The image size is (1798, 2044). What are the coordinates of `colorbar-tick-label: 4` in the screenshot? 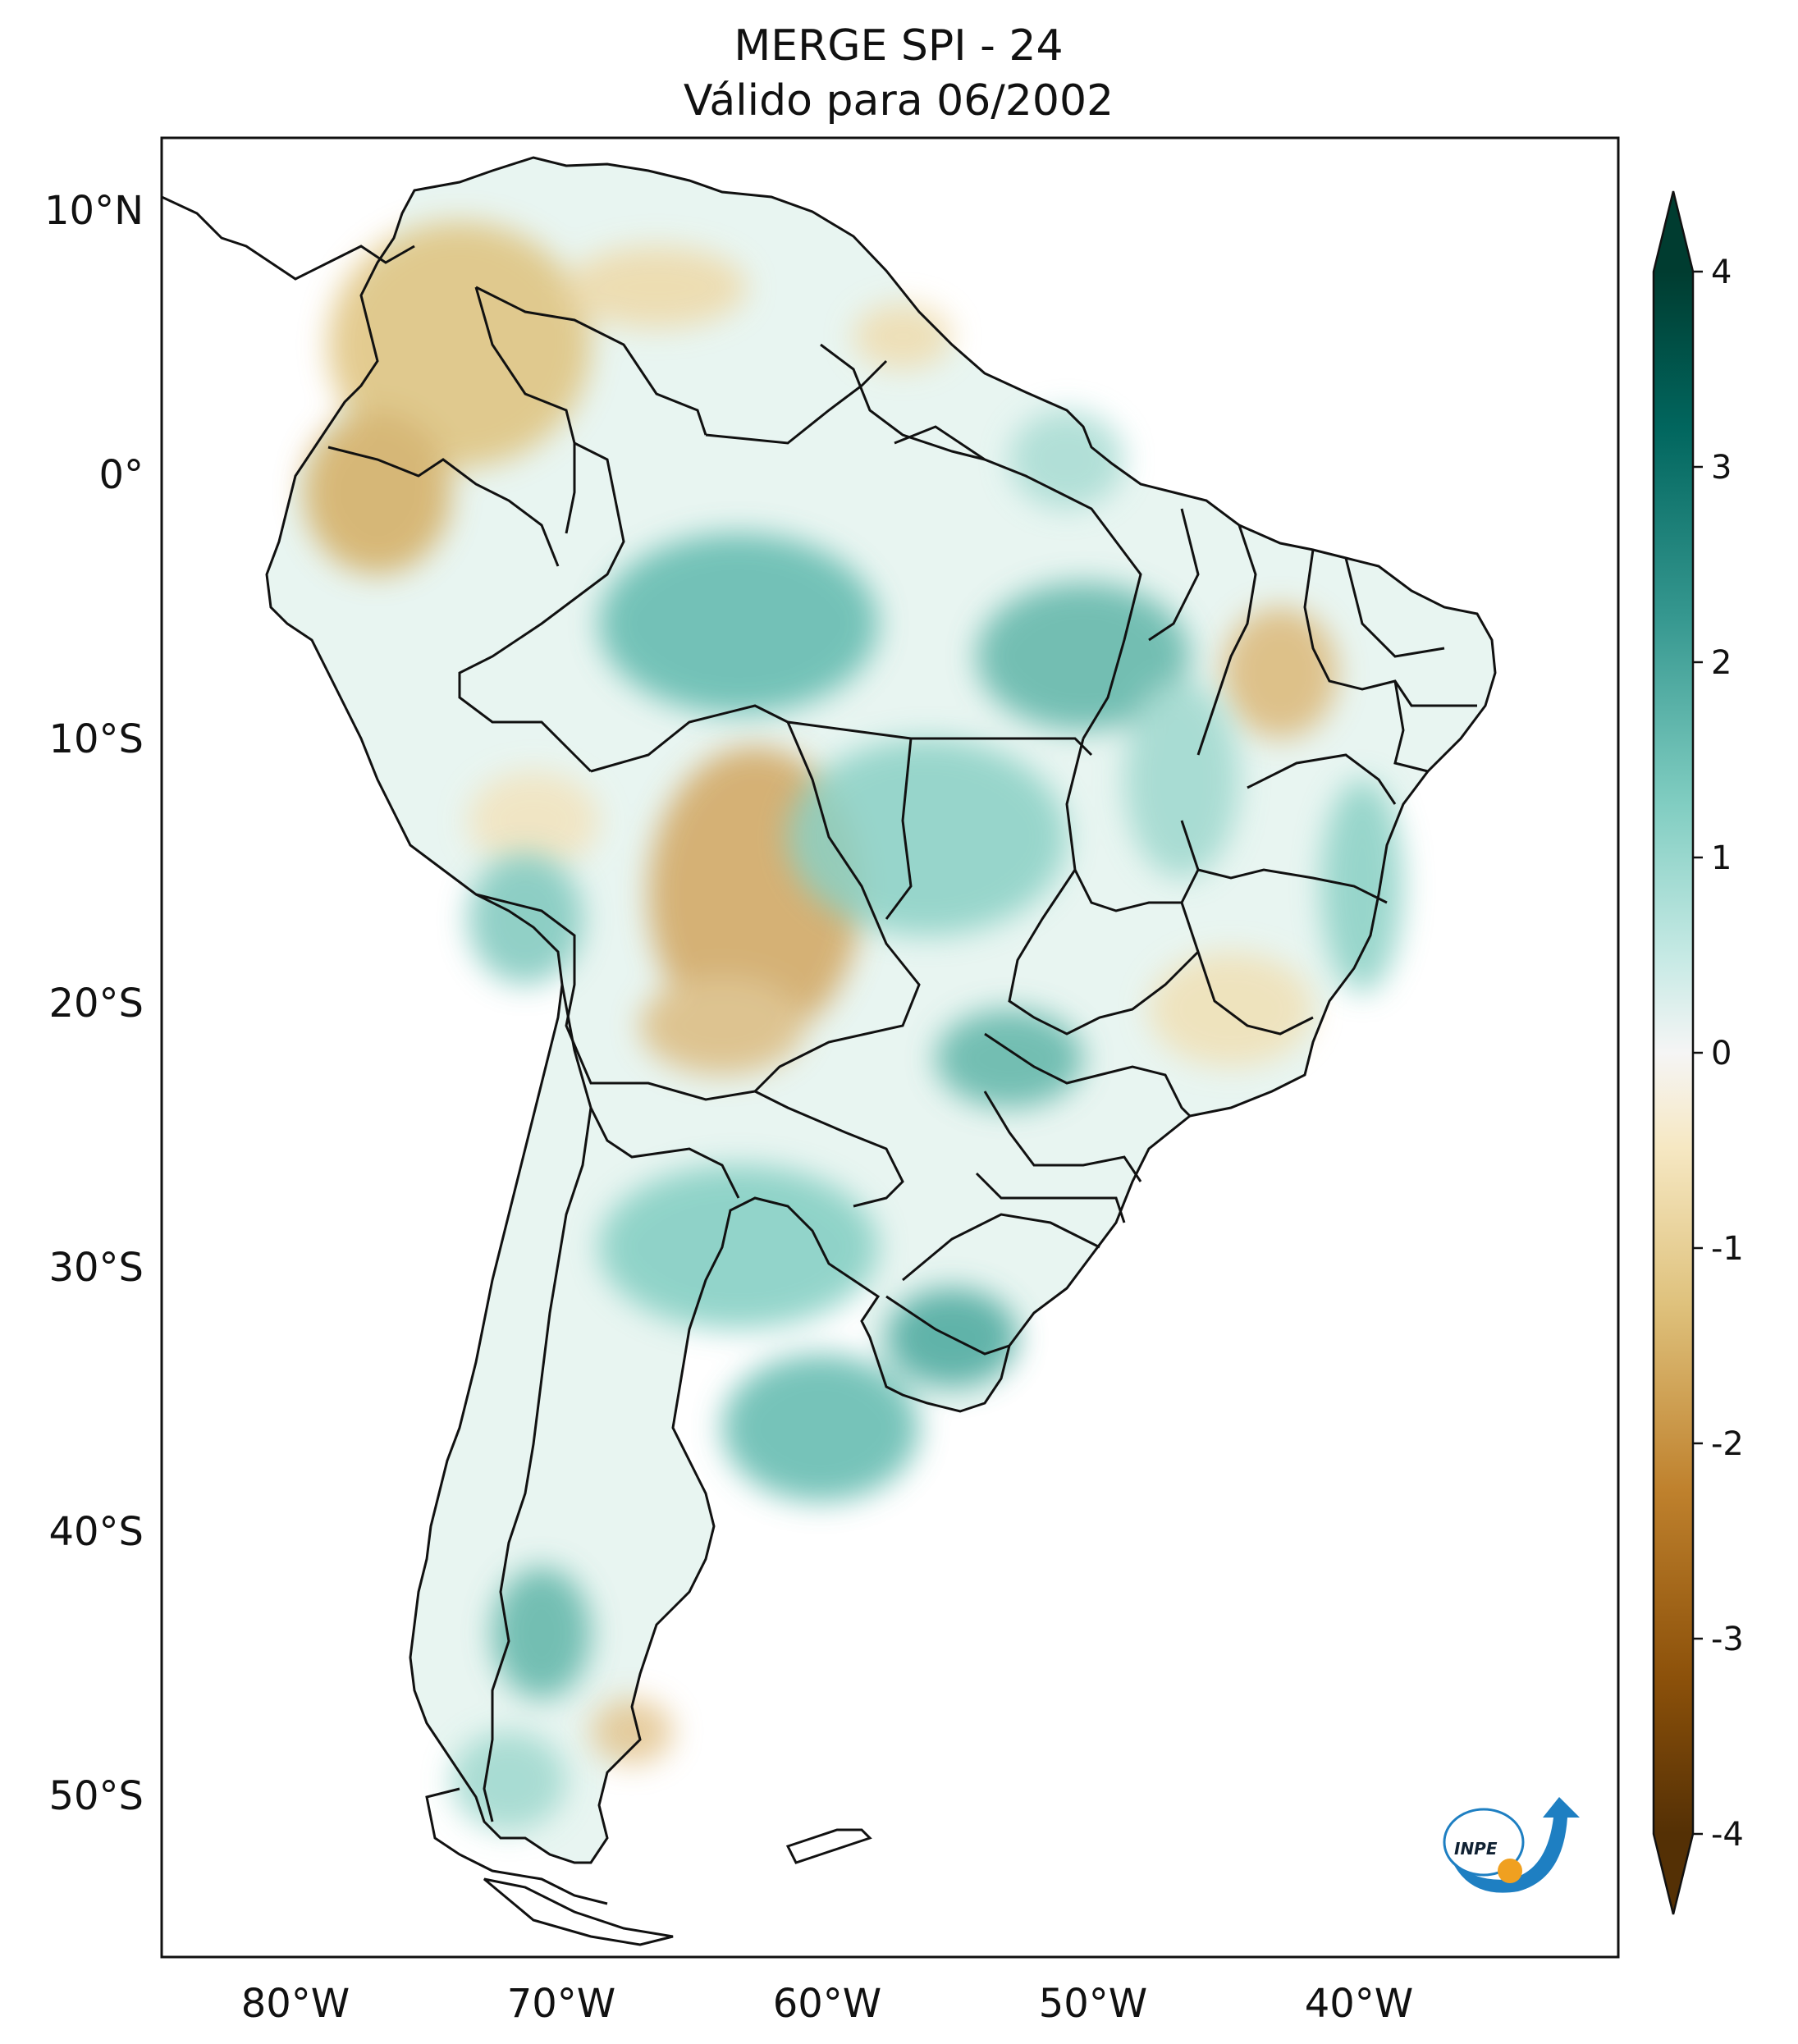 It's located at (1721, 272).